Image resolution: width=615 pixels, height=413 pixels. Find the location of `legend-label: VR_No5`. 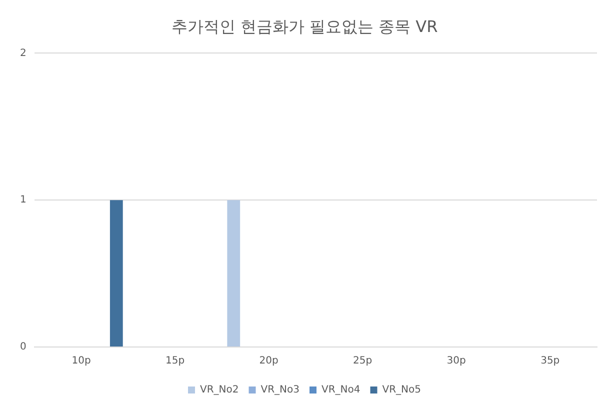

legend-label: VR_No5 is located at coordinates (401, 390).